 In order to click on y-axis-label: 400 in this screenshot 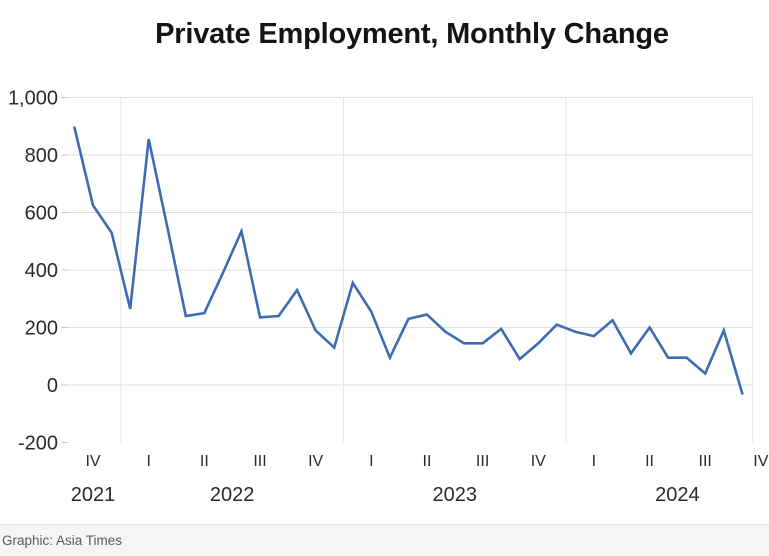, I will do `click(41, 271)`.